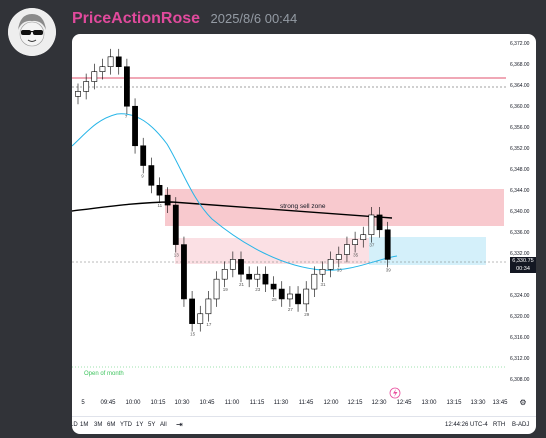  Describe the element at coordinates (98, 425) in the screenshot. I see `range-3m-button: 3M` at that location.